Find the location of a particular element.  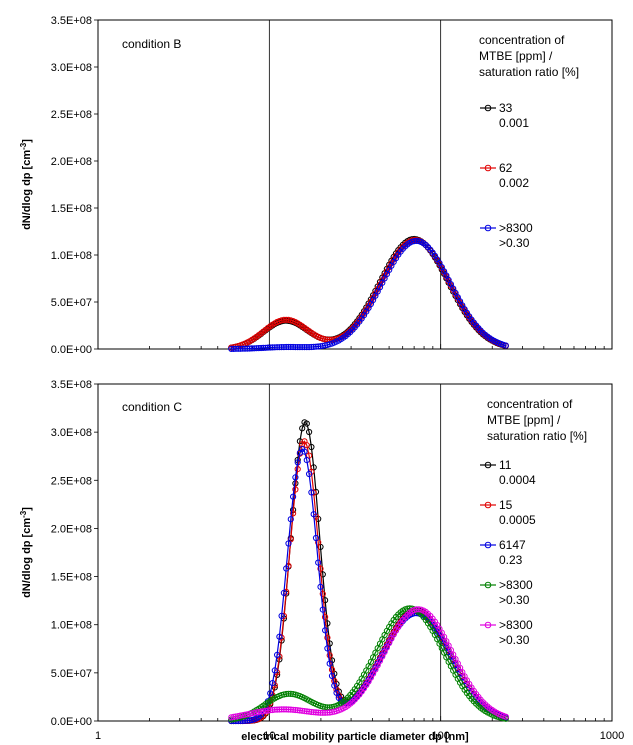

legend-entry-label: 33 is located at coordinates (506, 108).